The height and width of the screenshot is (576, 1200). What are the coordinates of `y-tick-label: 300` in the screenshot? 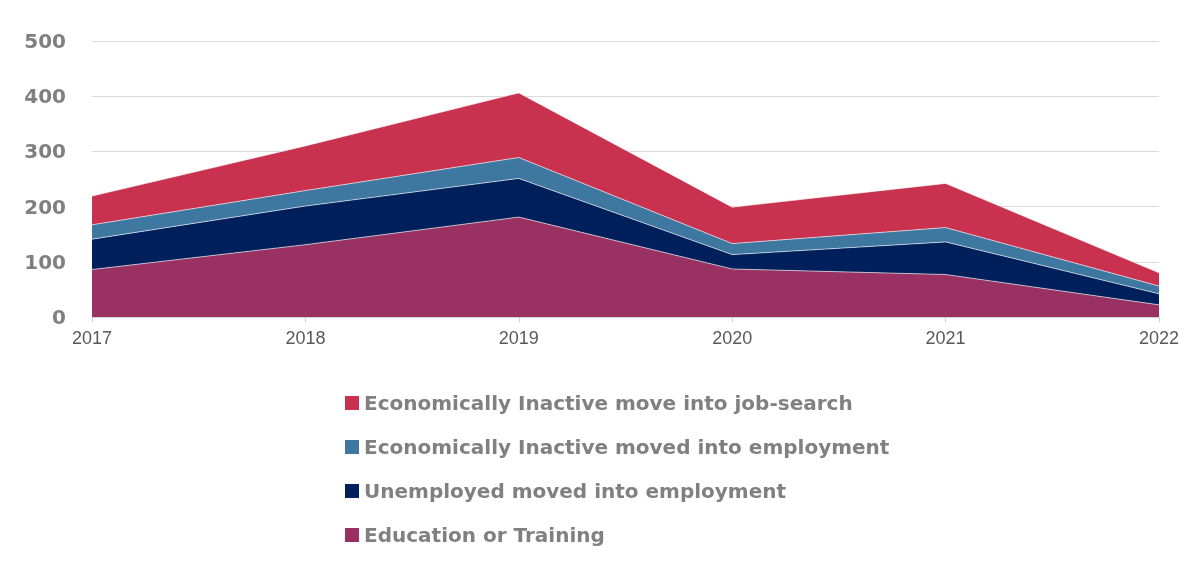 It's located at (45, 151).